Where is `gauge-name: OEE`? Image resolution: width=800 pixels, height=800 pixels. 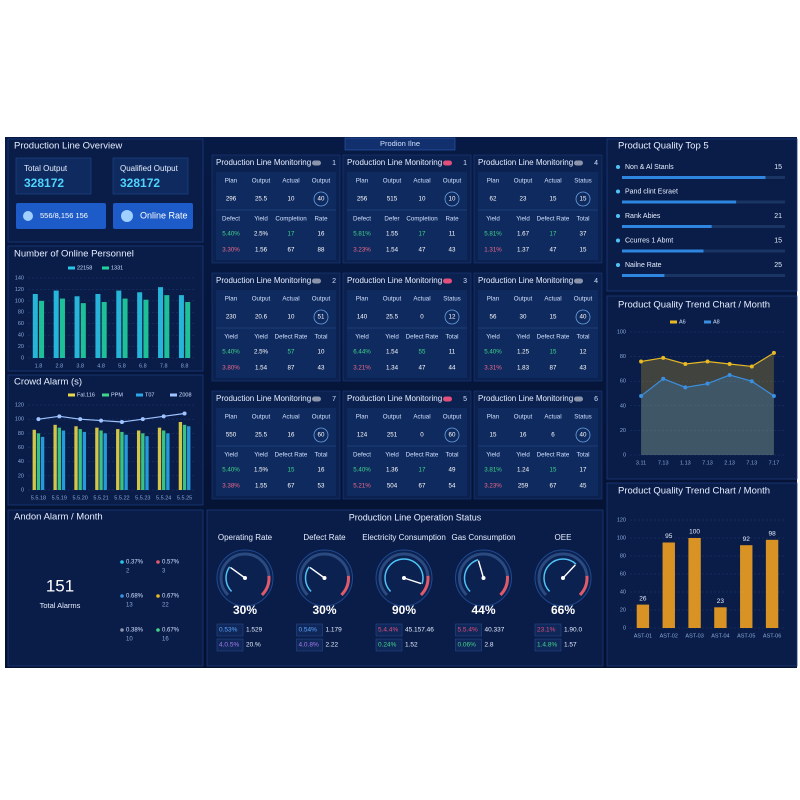 gauge-name: OEE is located at coordinates (563, 537).